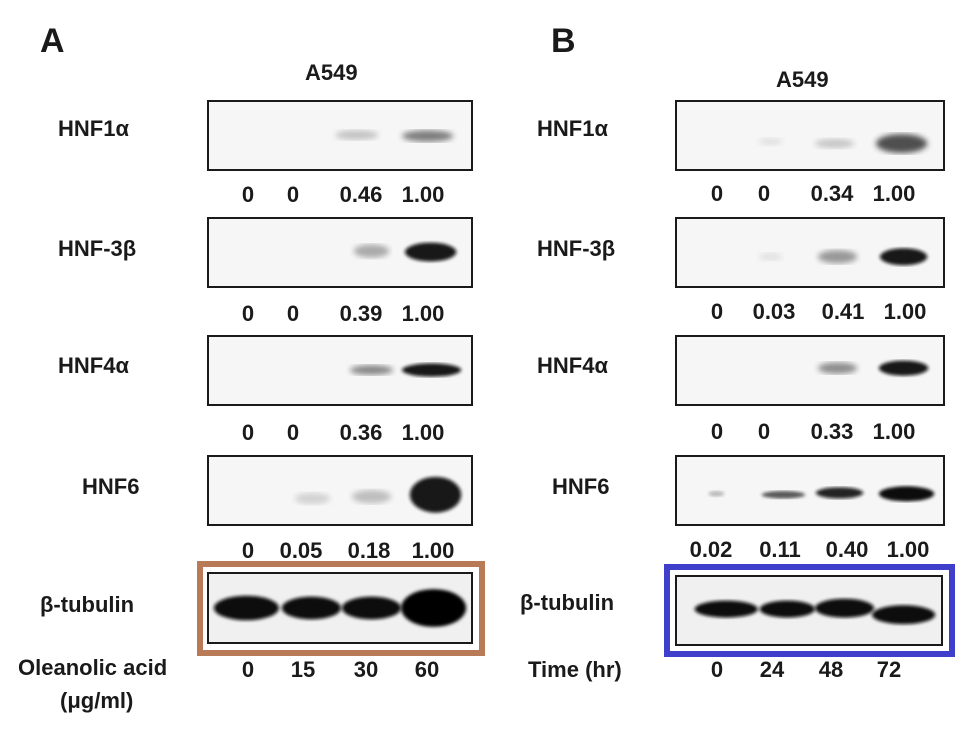 This screenshot has width=972, height=730. Describe the element at coordinates (843, 311) in the screenshot. I see `panel-b-hnf3b-value: 0.41` at that location.